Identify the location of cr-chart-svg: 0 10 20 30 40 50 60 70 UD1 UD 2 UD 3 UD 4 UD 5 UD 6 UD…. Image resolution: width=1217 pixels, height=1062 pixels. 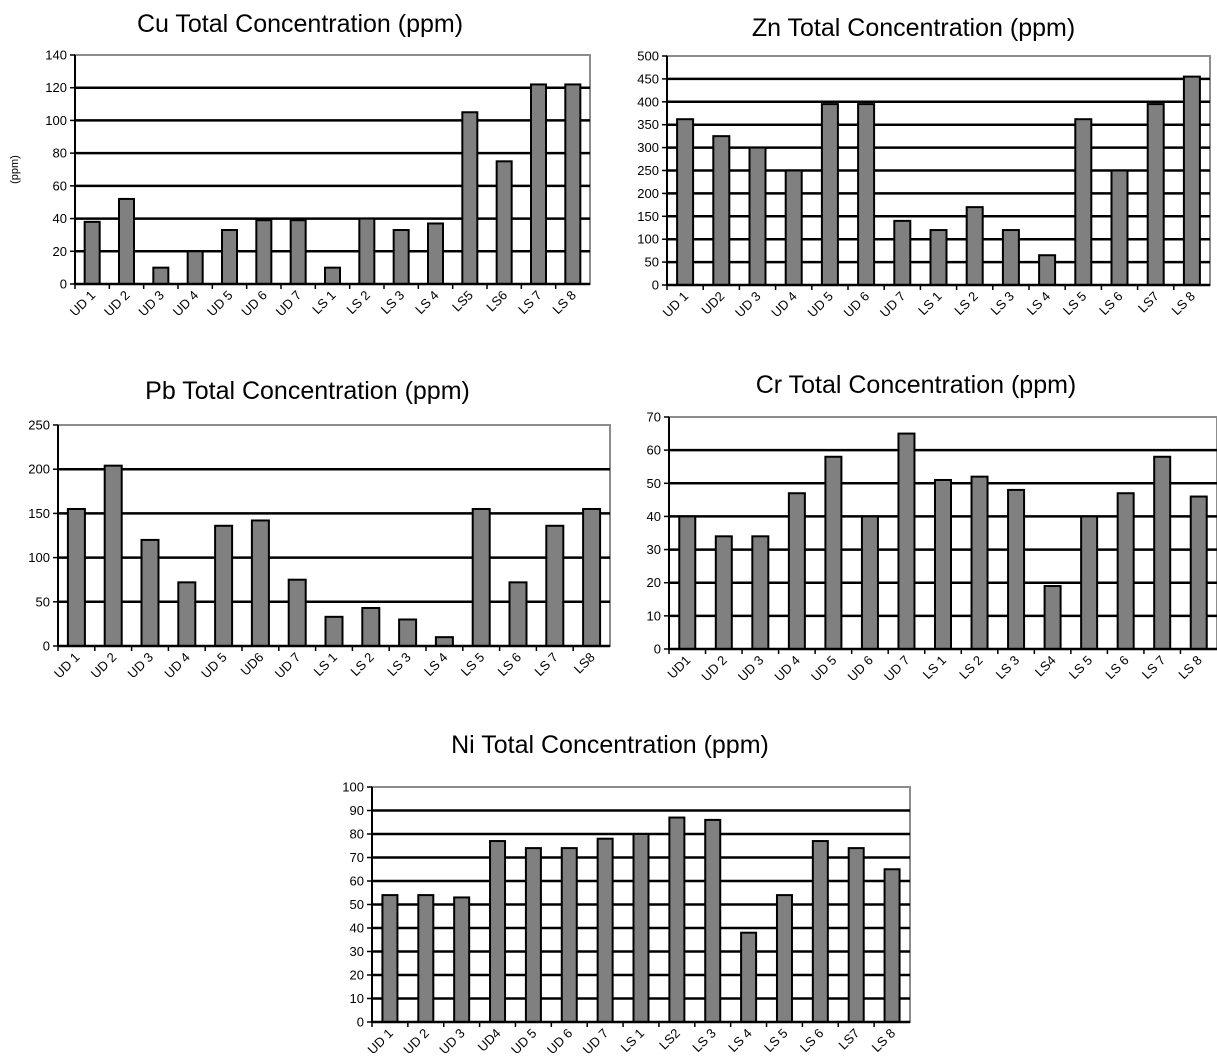
(932, 547).